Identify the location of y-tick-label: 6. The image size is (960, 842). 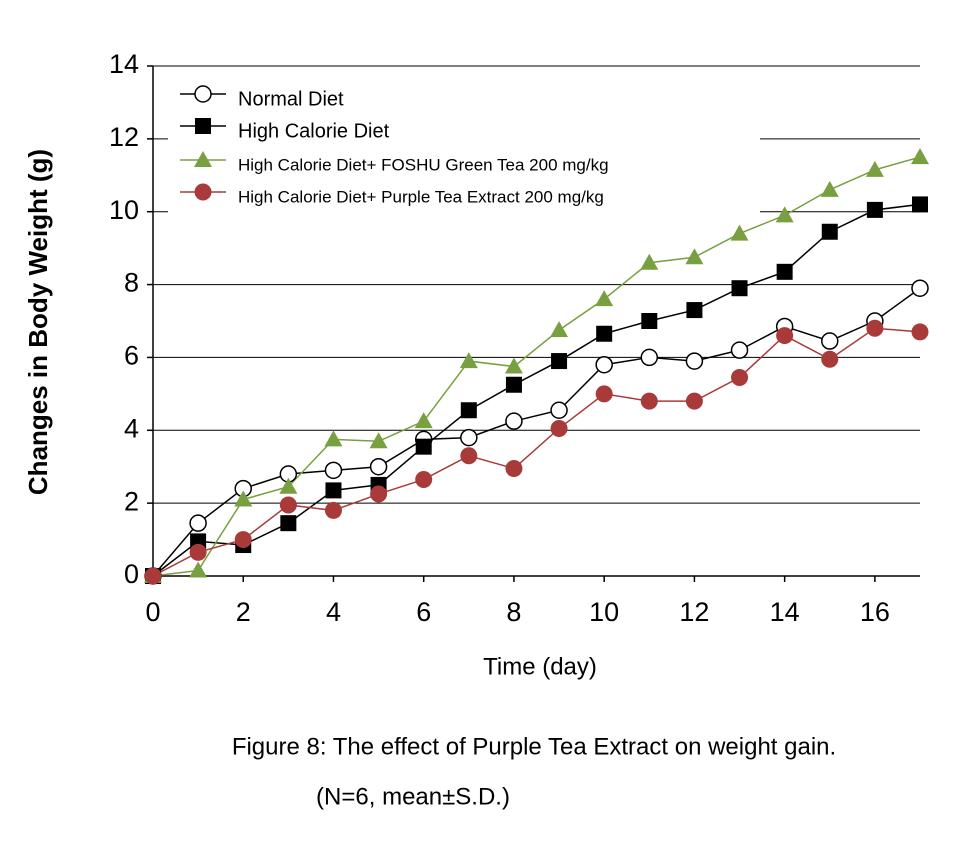
(131, 356).